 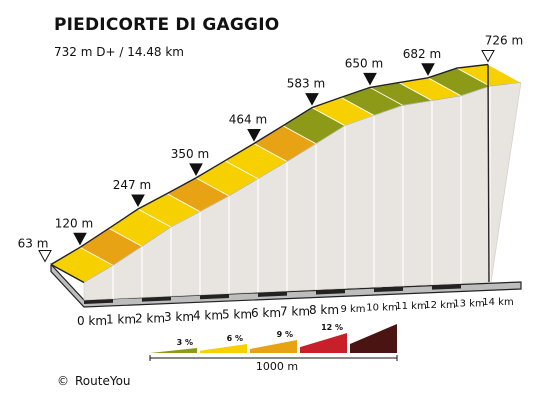 I want to click on x-tick-label: 9 km, so click(x=352, y=309).